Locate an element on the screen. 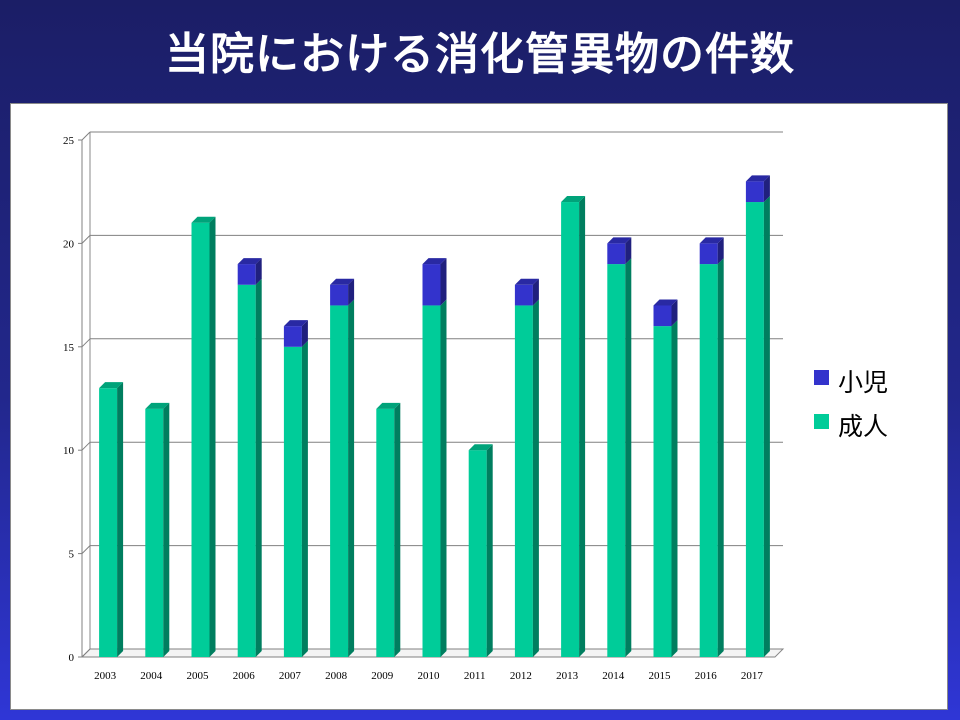 The width and height of the screenshot is (960, 720). bar-adult-2016-side is located at coordinates (720, 457).